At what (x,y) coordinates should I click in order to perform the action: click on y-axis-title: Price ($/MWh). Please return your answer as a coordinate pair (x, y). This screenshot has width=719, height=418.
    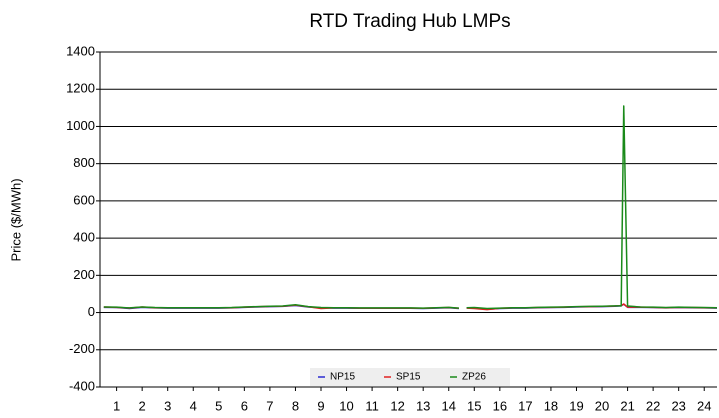
    Looking at the image, I should click on (15, 219).